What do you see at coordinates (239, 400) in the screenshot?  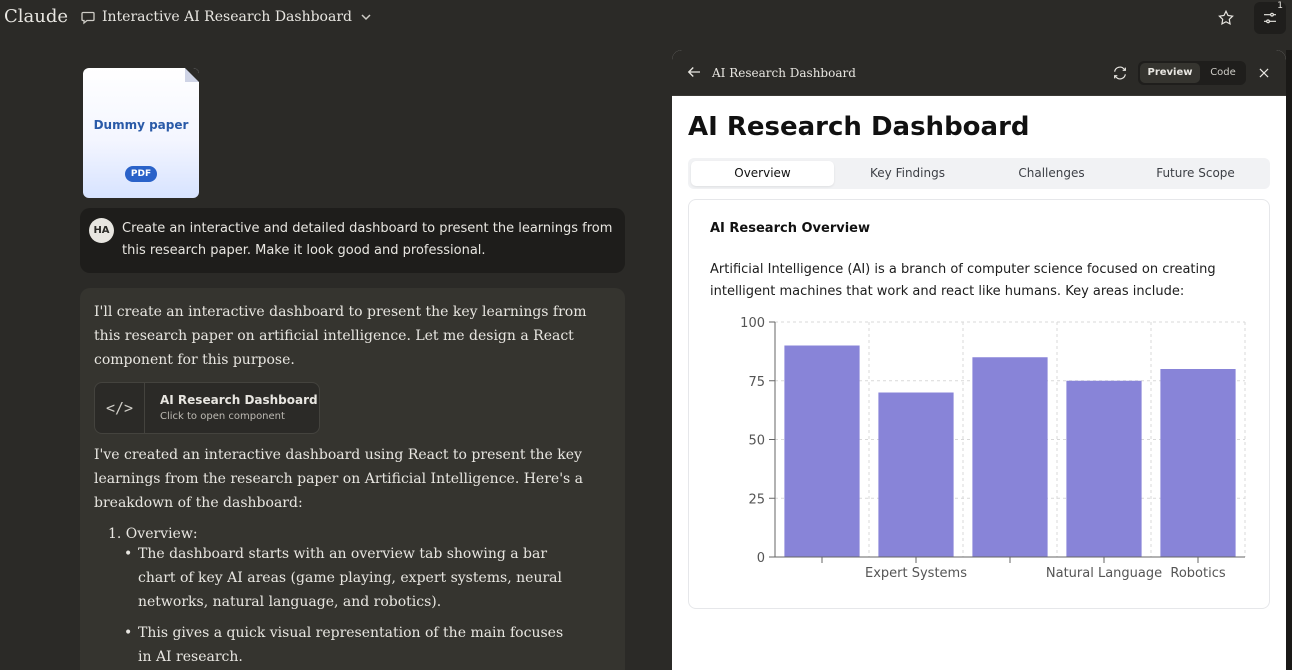 I see `artifact-title: AI Research Dashboard` at bounding box center [239, 400].